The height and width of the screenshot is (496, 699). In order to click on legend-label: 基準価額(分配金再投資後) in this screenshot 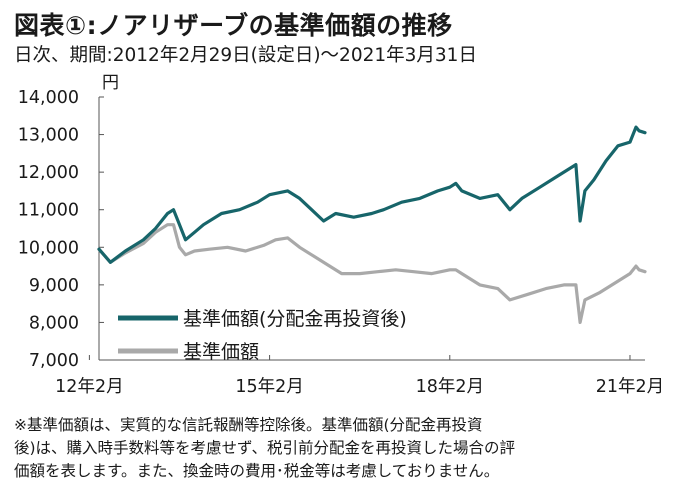, I will do `click(295, 319)`.